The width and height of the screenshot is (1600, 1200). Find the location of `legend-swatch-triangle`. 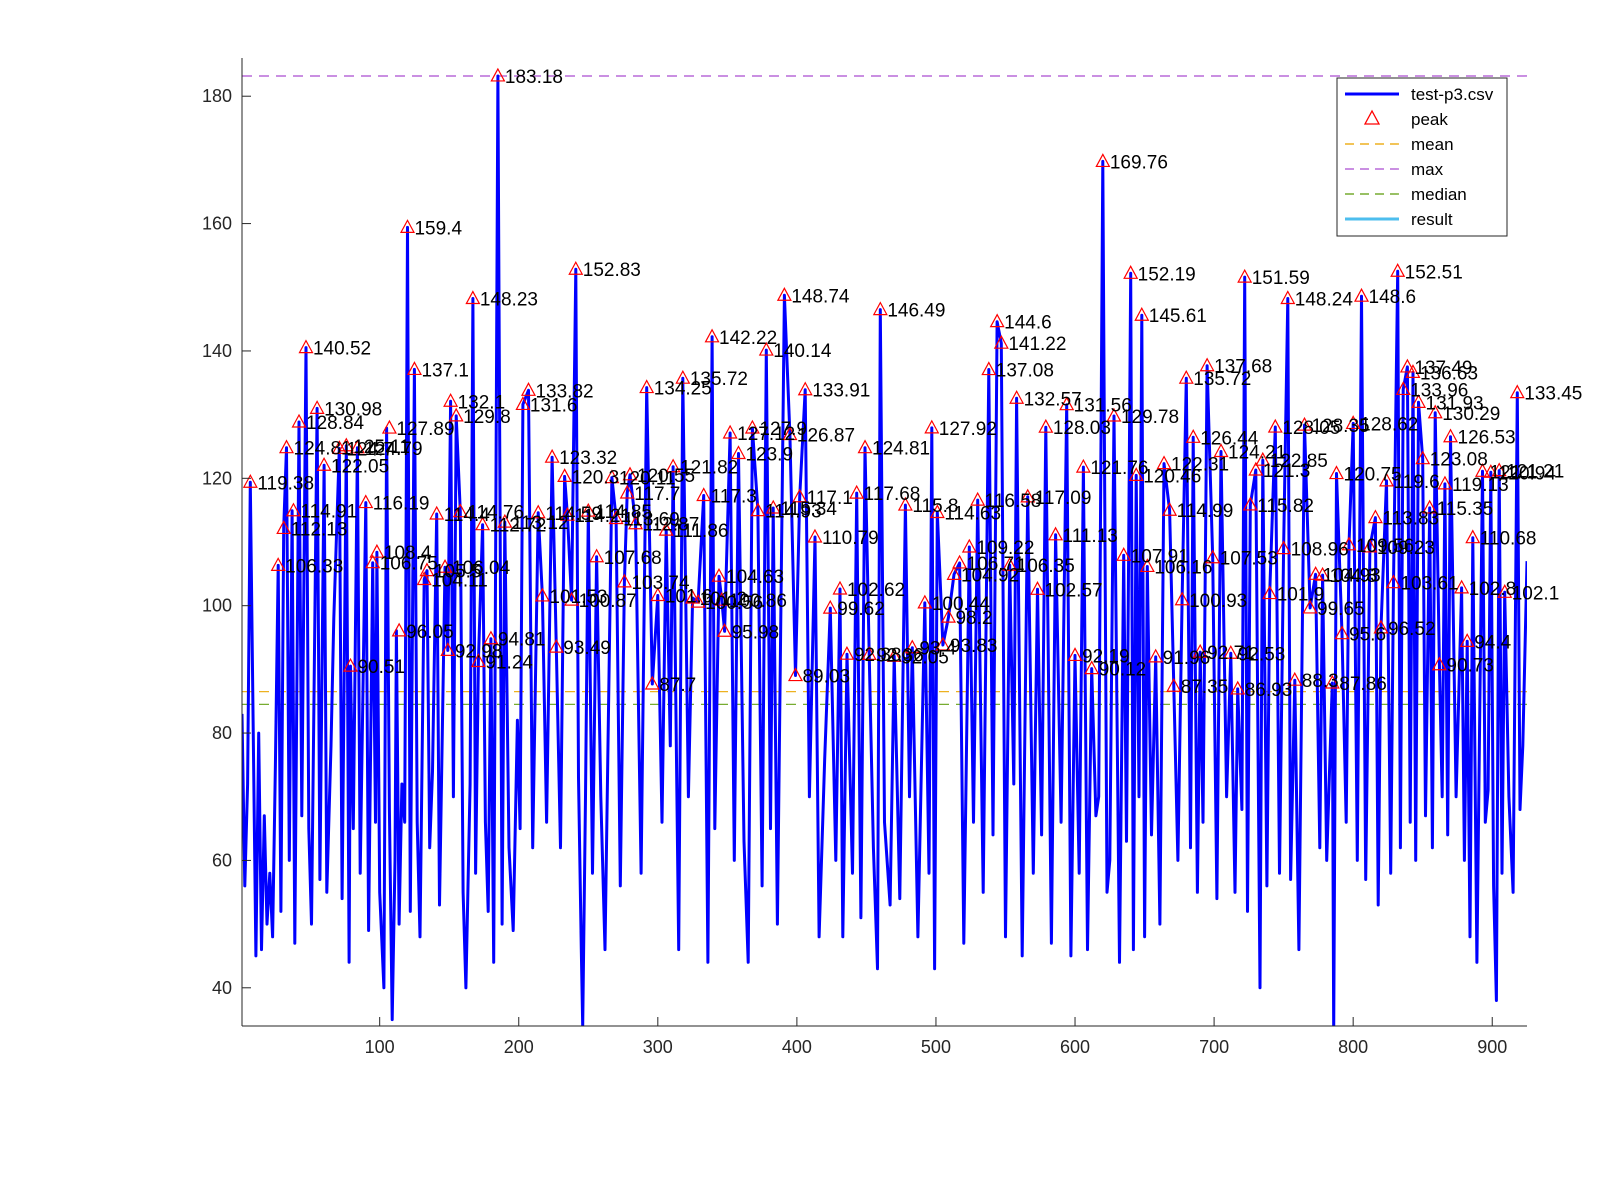

legend-swatch-triangle is located at coordinates (1372, 117).